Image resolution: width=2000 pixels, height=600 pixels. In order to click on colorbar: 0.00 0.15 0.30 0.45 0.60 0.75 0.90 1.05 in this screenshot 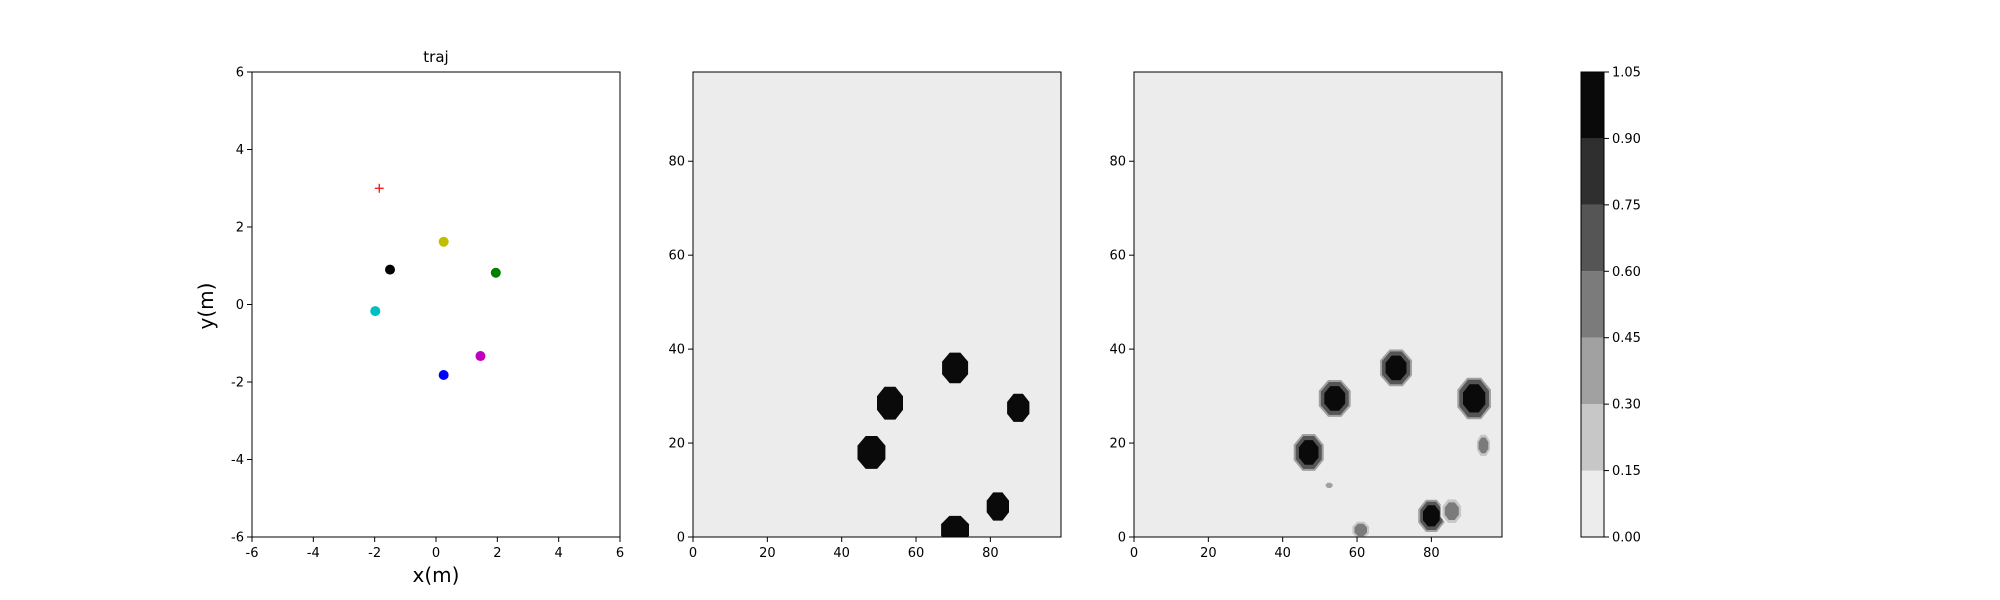, I will do `click(1610, 306)`.